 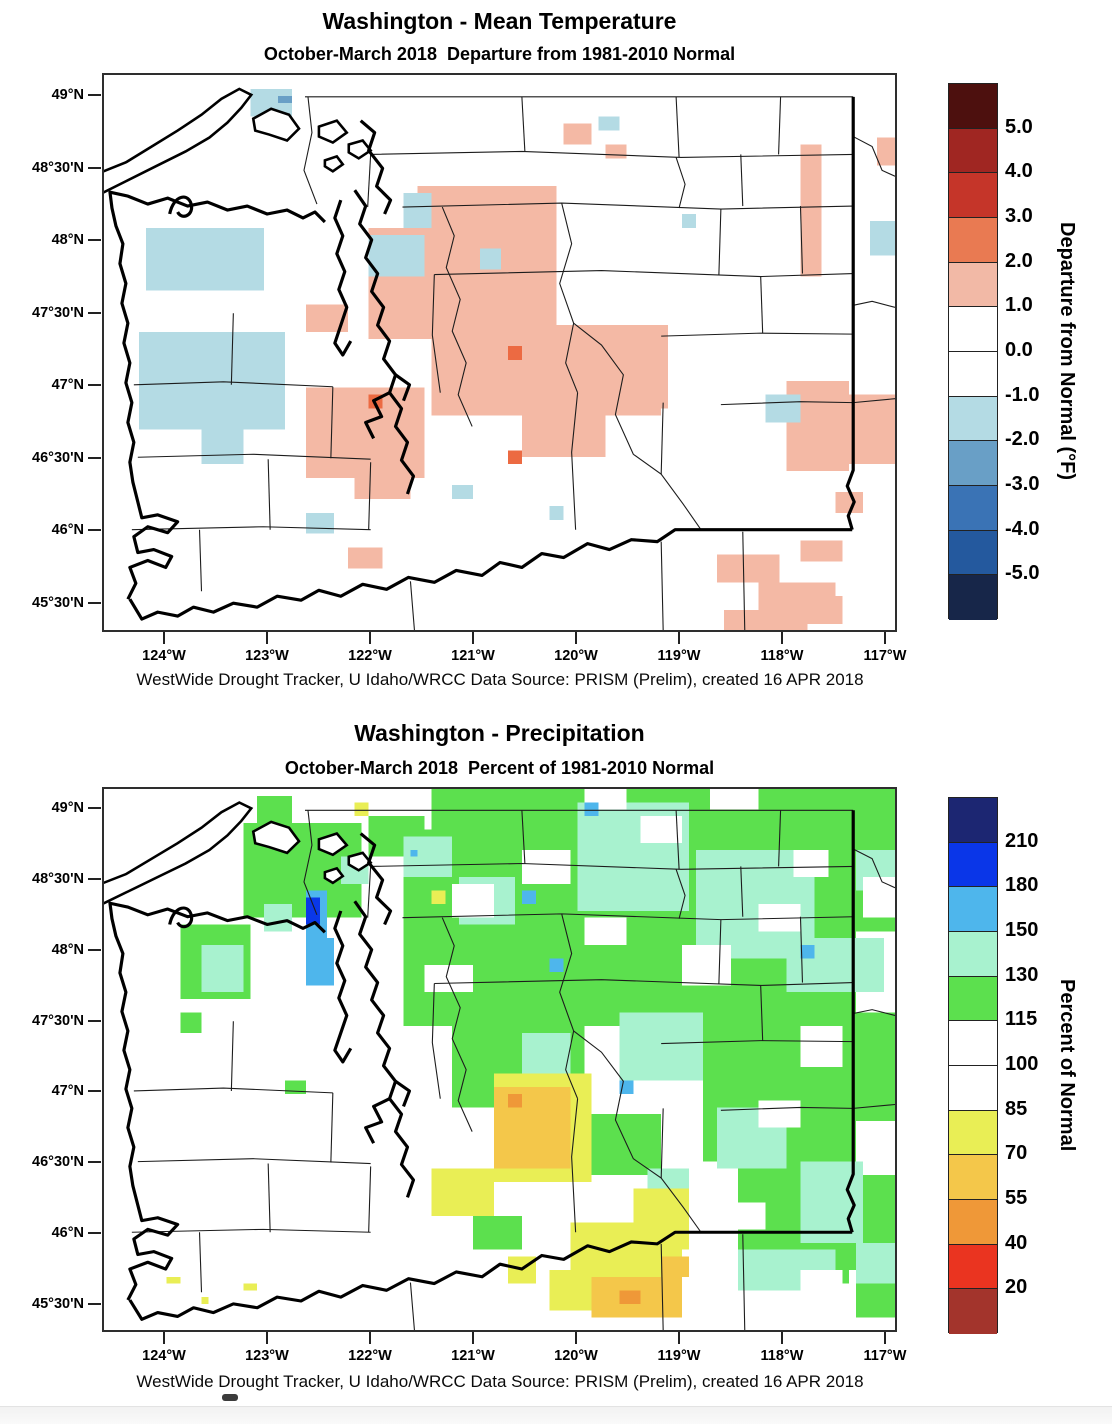 What do you see at coordinates (532, 1128) in the screenshot?
I see `precipitation-cell-yorange` at bounding box center [532, 1128].